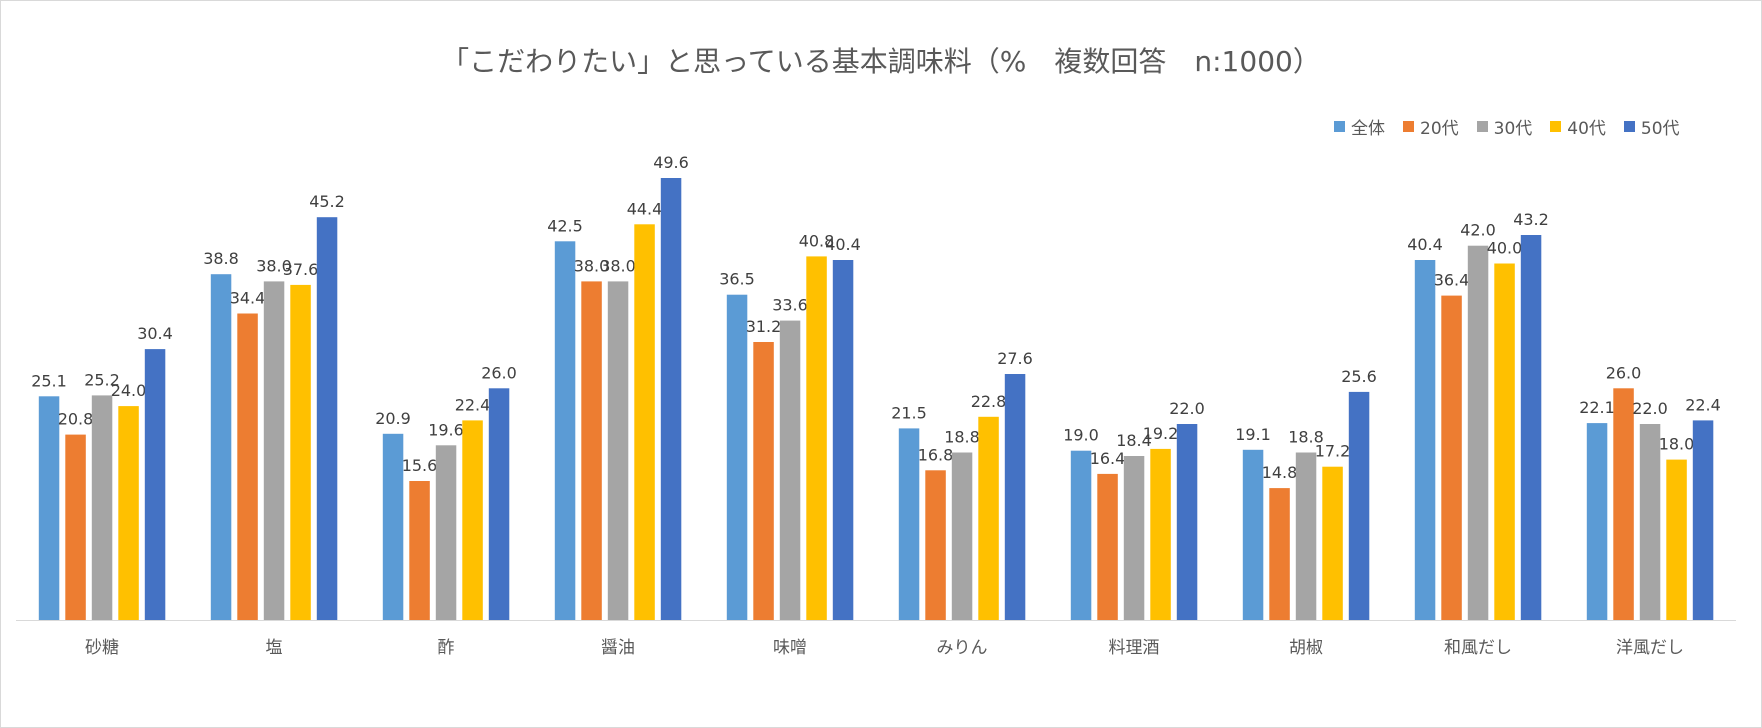  I want to click on legend-label: 40代, so click(1586, 129).